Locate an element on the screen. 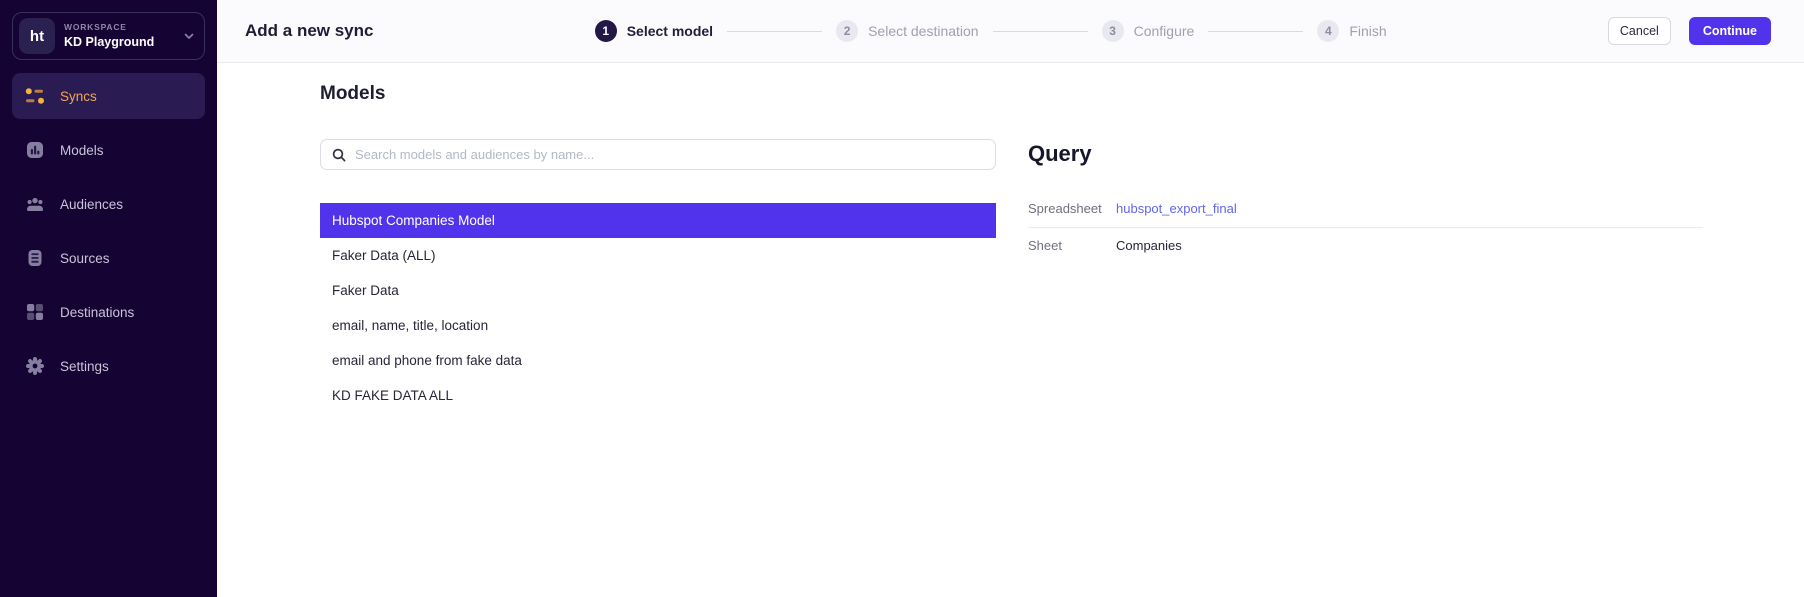 The width and height of the screenshot is (1804, 597). step-number: 3 is located at coordinates (1112, 31).